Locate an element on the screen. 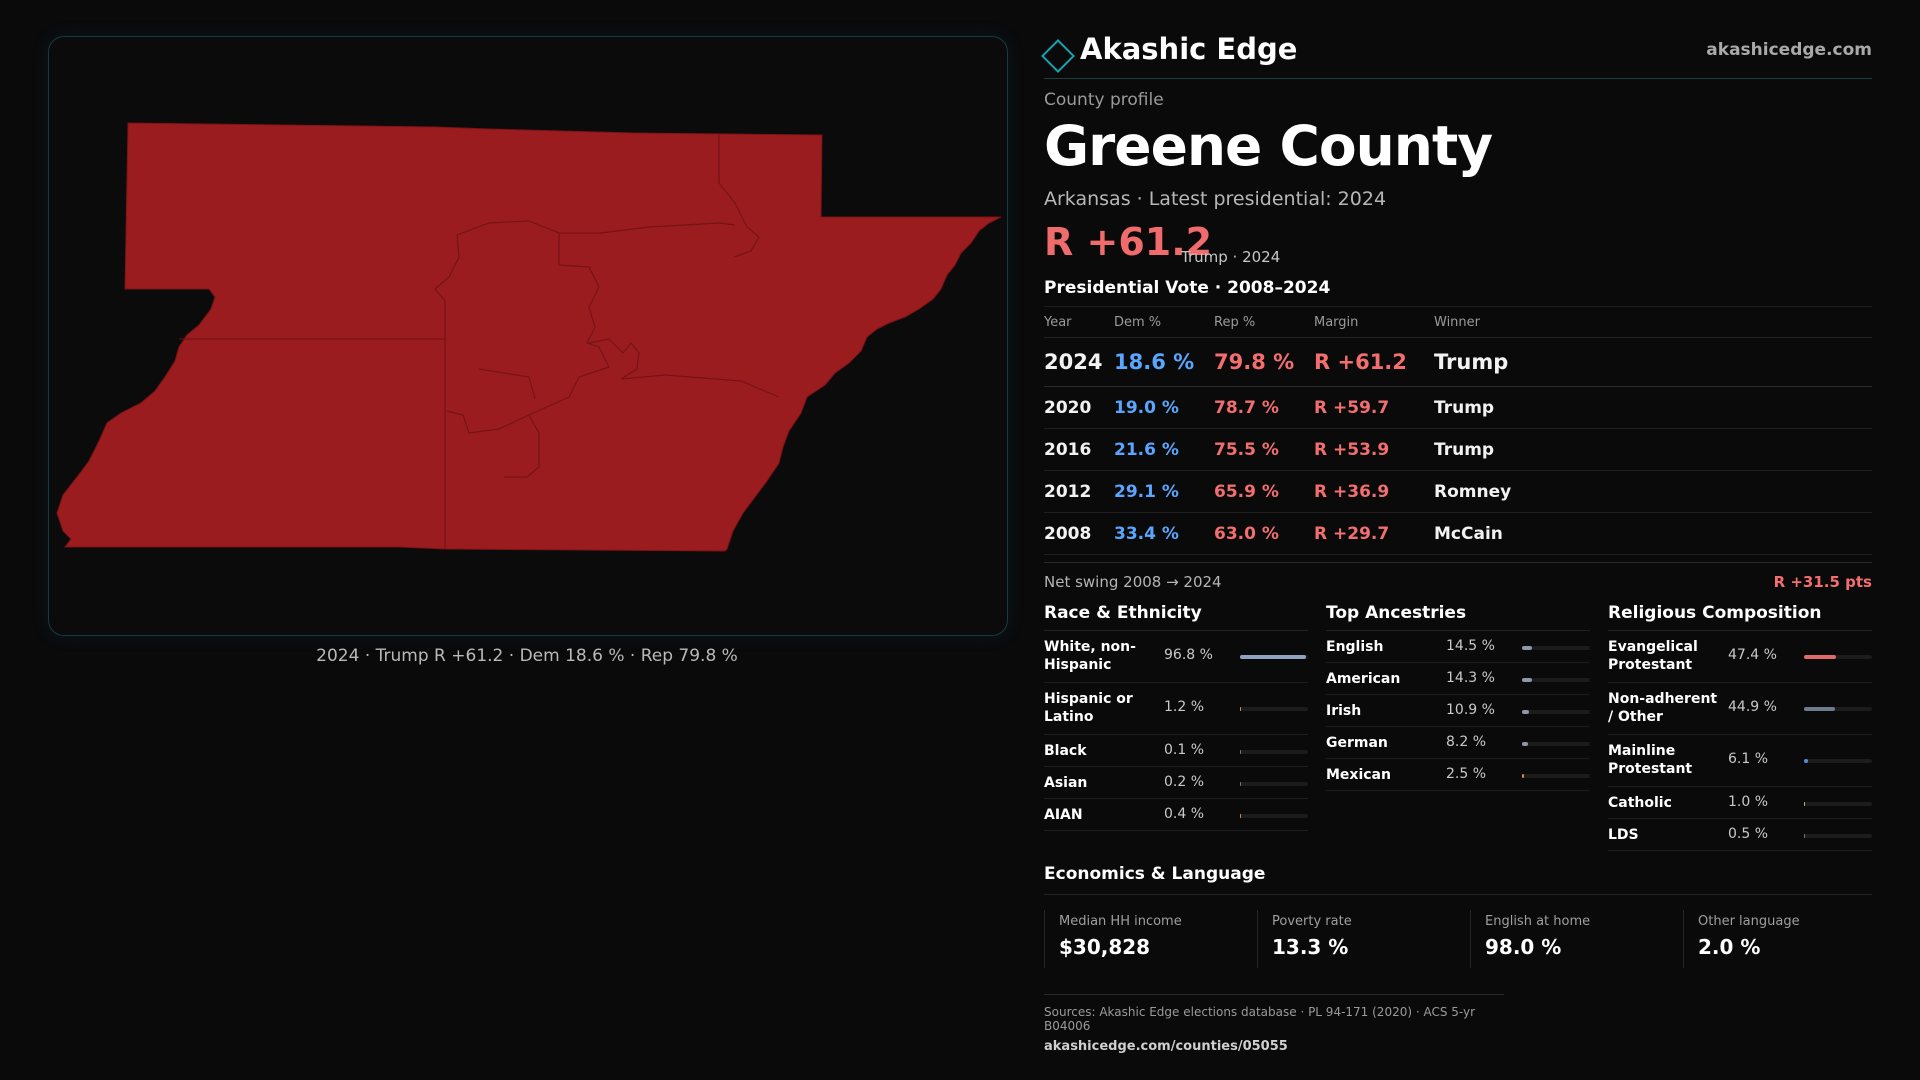 The image size is (1920, 1080). item-percent: 6.1 % is located at coordinates (1748, 759).